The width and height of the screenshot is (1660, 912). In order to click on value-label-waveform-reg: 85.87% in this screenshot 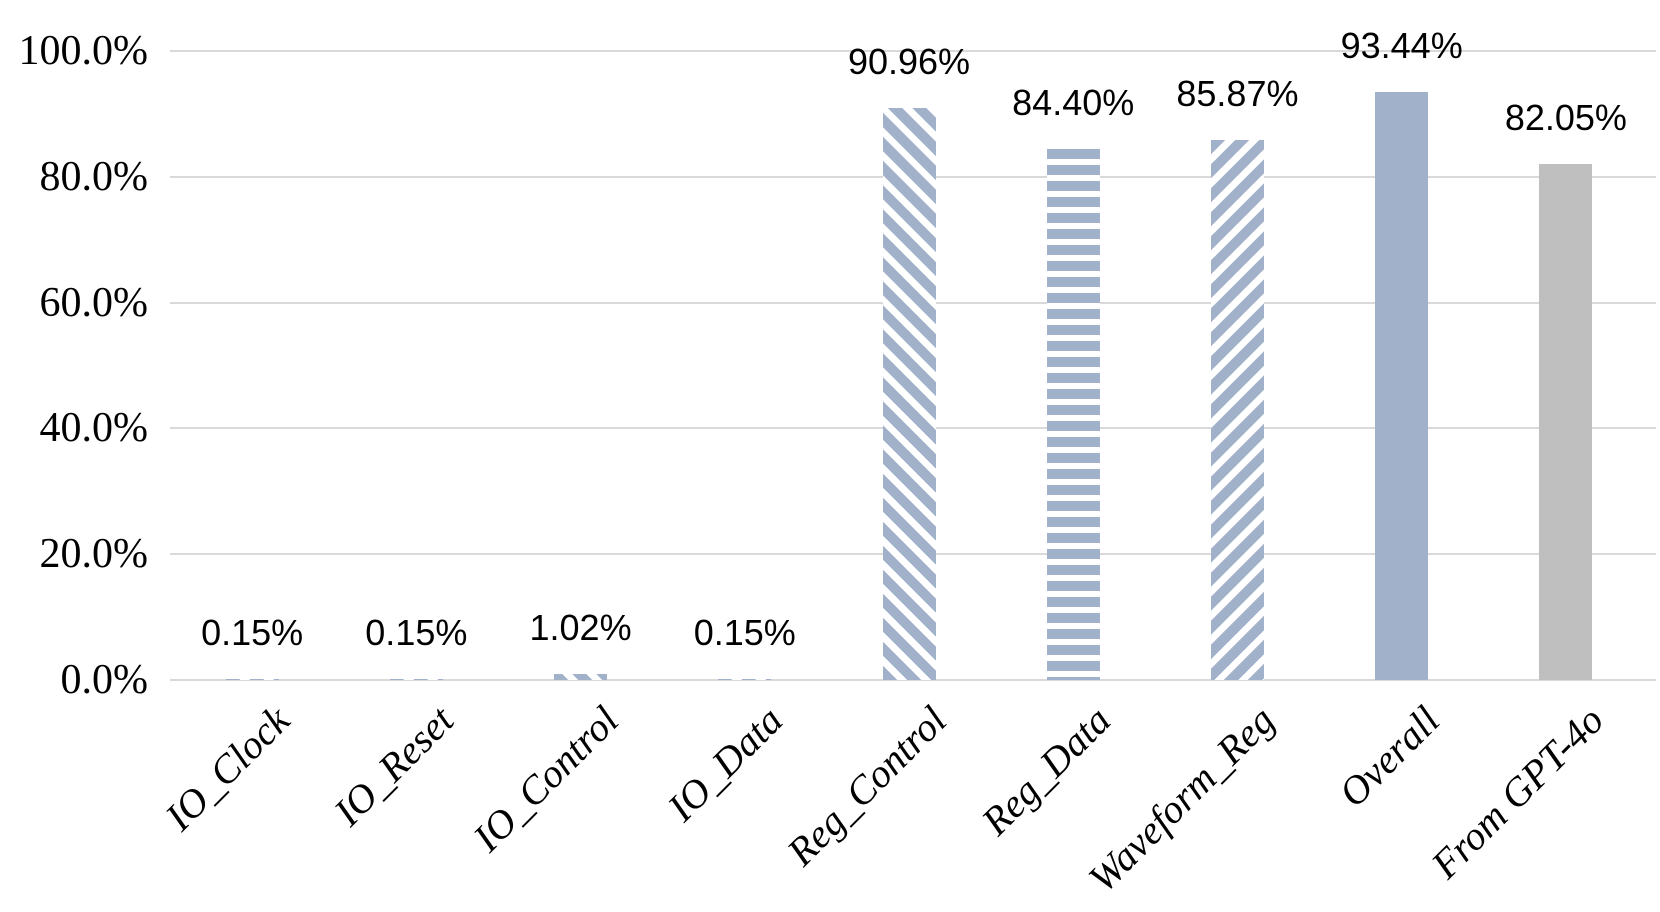, I will do `click(1237, 93)`.